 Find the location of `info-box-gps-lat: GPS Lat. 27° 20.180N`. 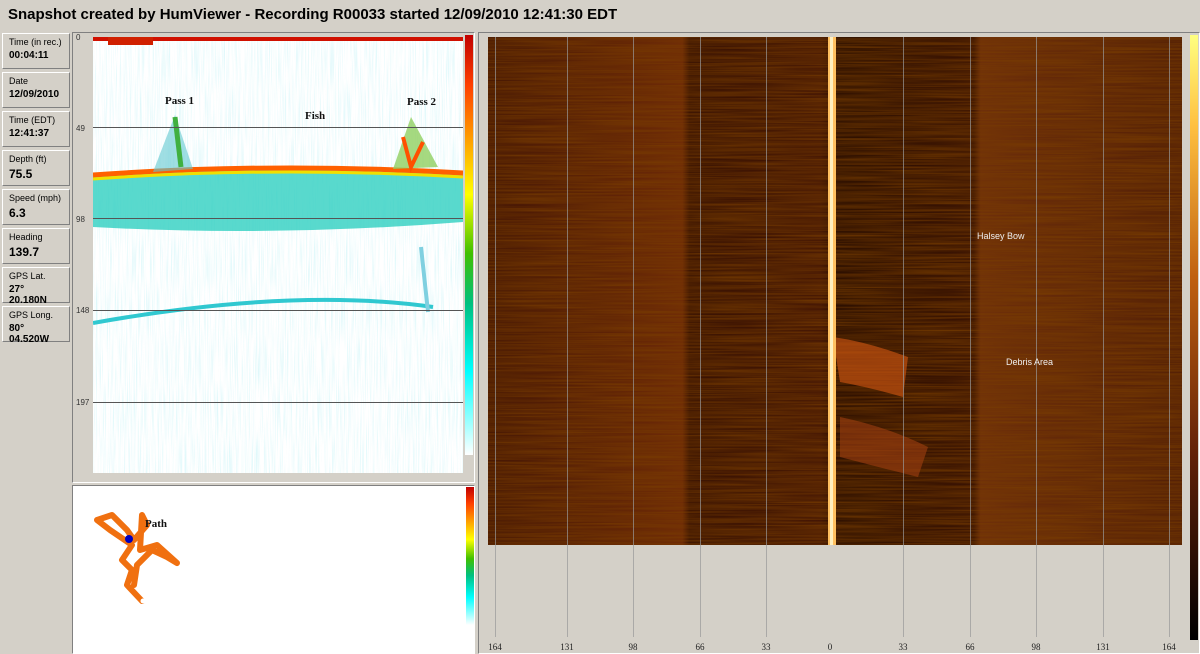

info-box-gps-lat: GPS Lat. 27° 20.180N is located at coordinates (36, 286).